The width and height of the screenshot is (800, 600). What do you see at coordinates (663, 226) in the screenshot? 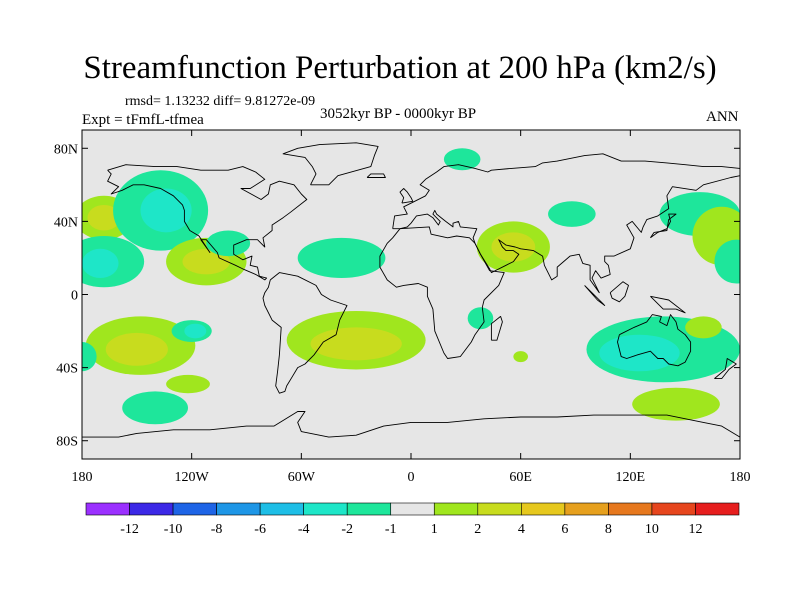
I see `coastline-japan` at bounding box center [663, 226].